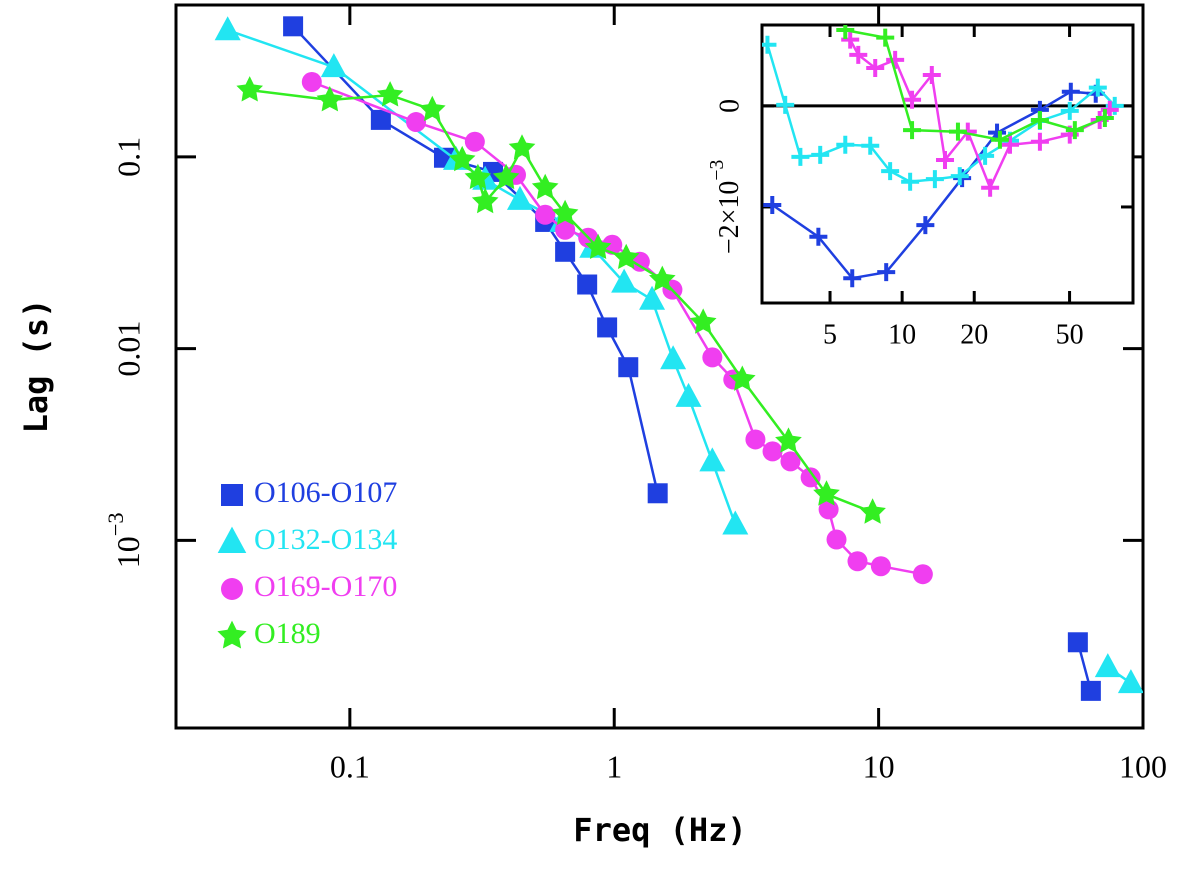  What do you see at coordinates (36, 366) in the screenshot?
I see `y-axis-label: Lag (s)` at bounding box center [36, 366].